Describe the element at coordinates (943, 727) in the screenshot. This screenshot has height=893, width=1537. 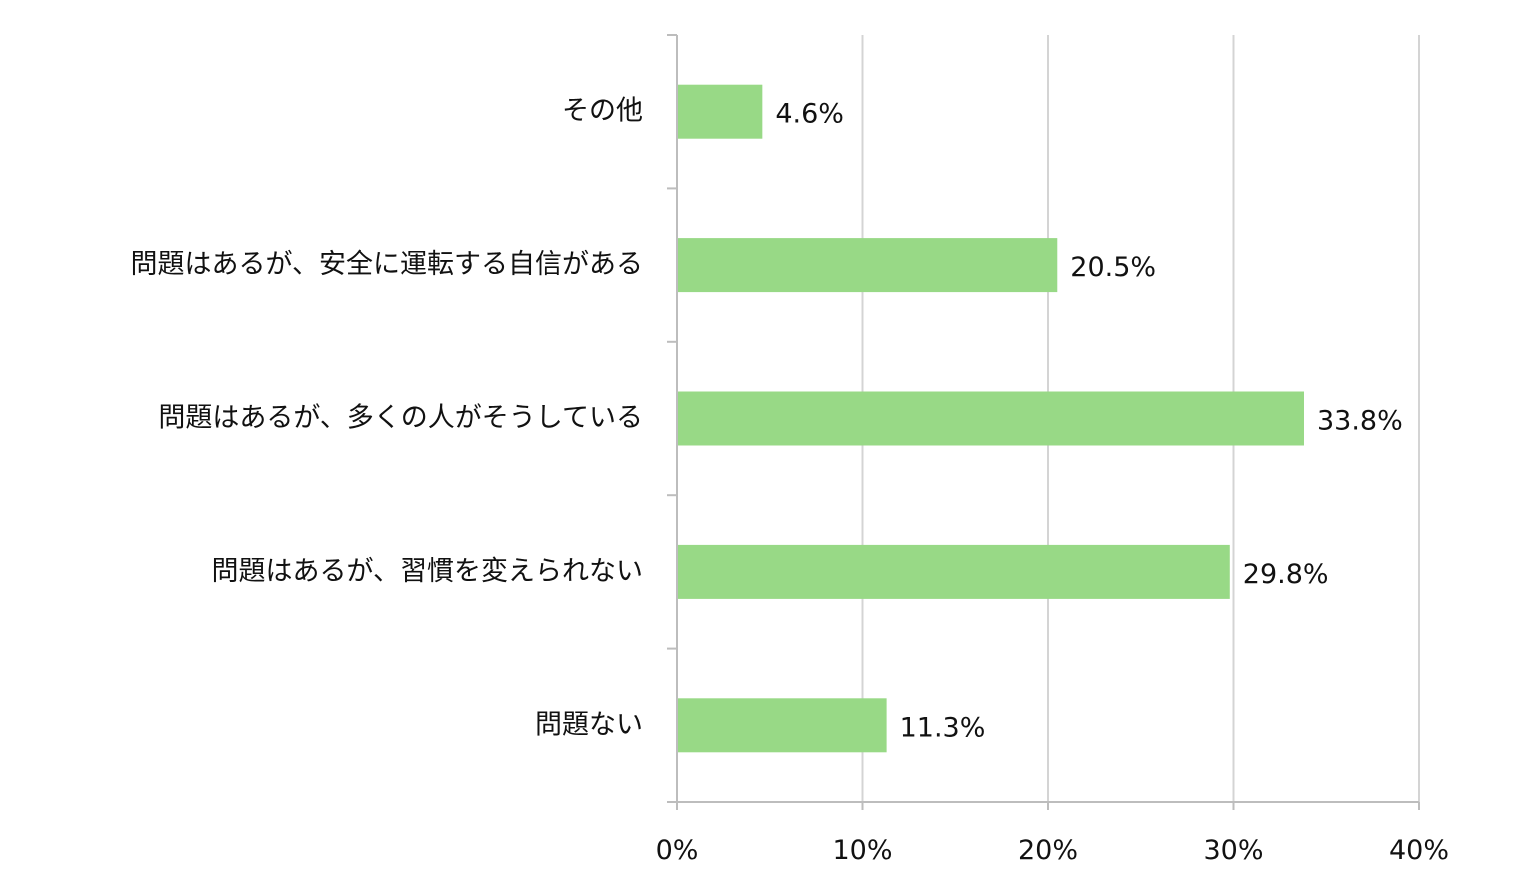
I see `value-label-4: 11.3%` at that location.